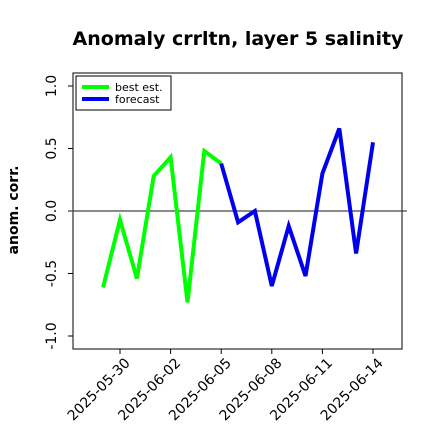 The image size is (440, 440). I want to click on y-tick-label: 0.5, so click(52, 148).